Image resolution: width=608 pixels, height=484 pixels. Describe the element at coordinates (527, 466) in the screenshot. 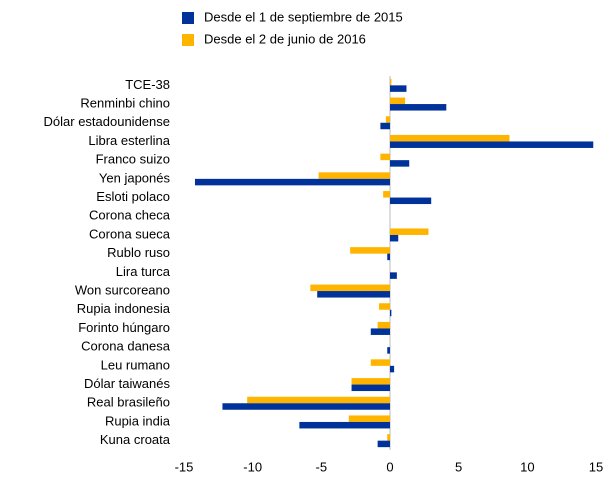

I see `x-tick-label: 10` at that location.